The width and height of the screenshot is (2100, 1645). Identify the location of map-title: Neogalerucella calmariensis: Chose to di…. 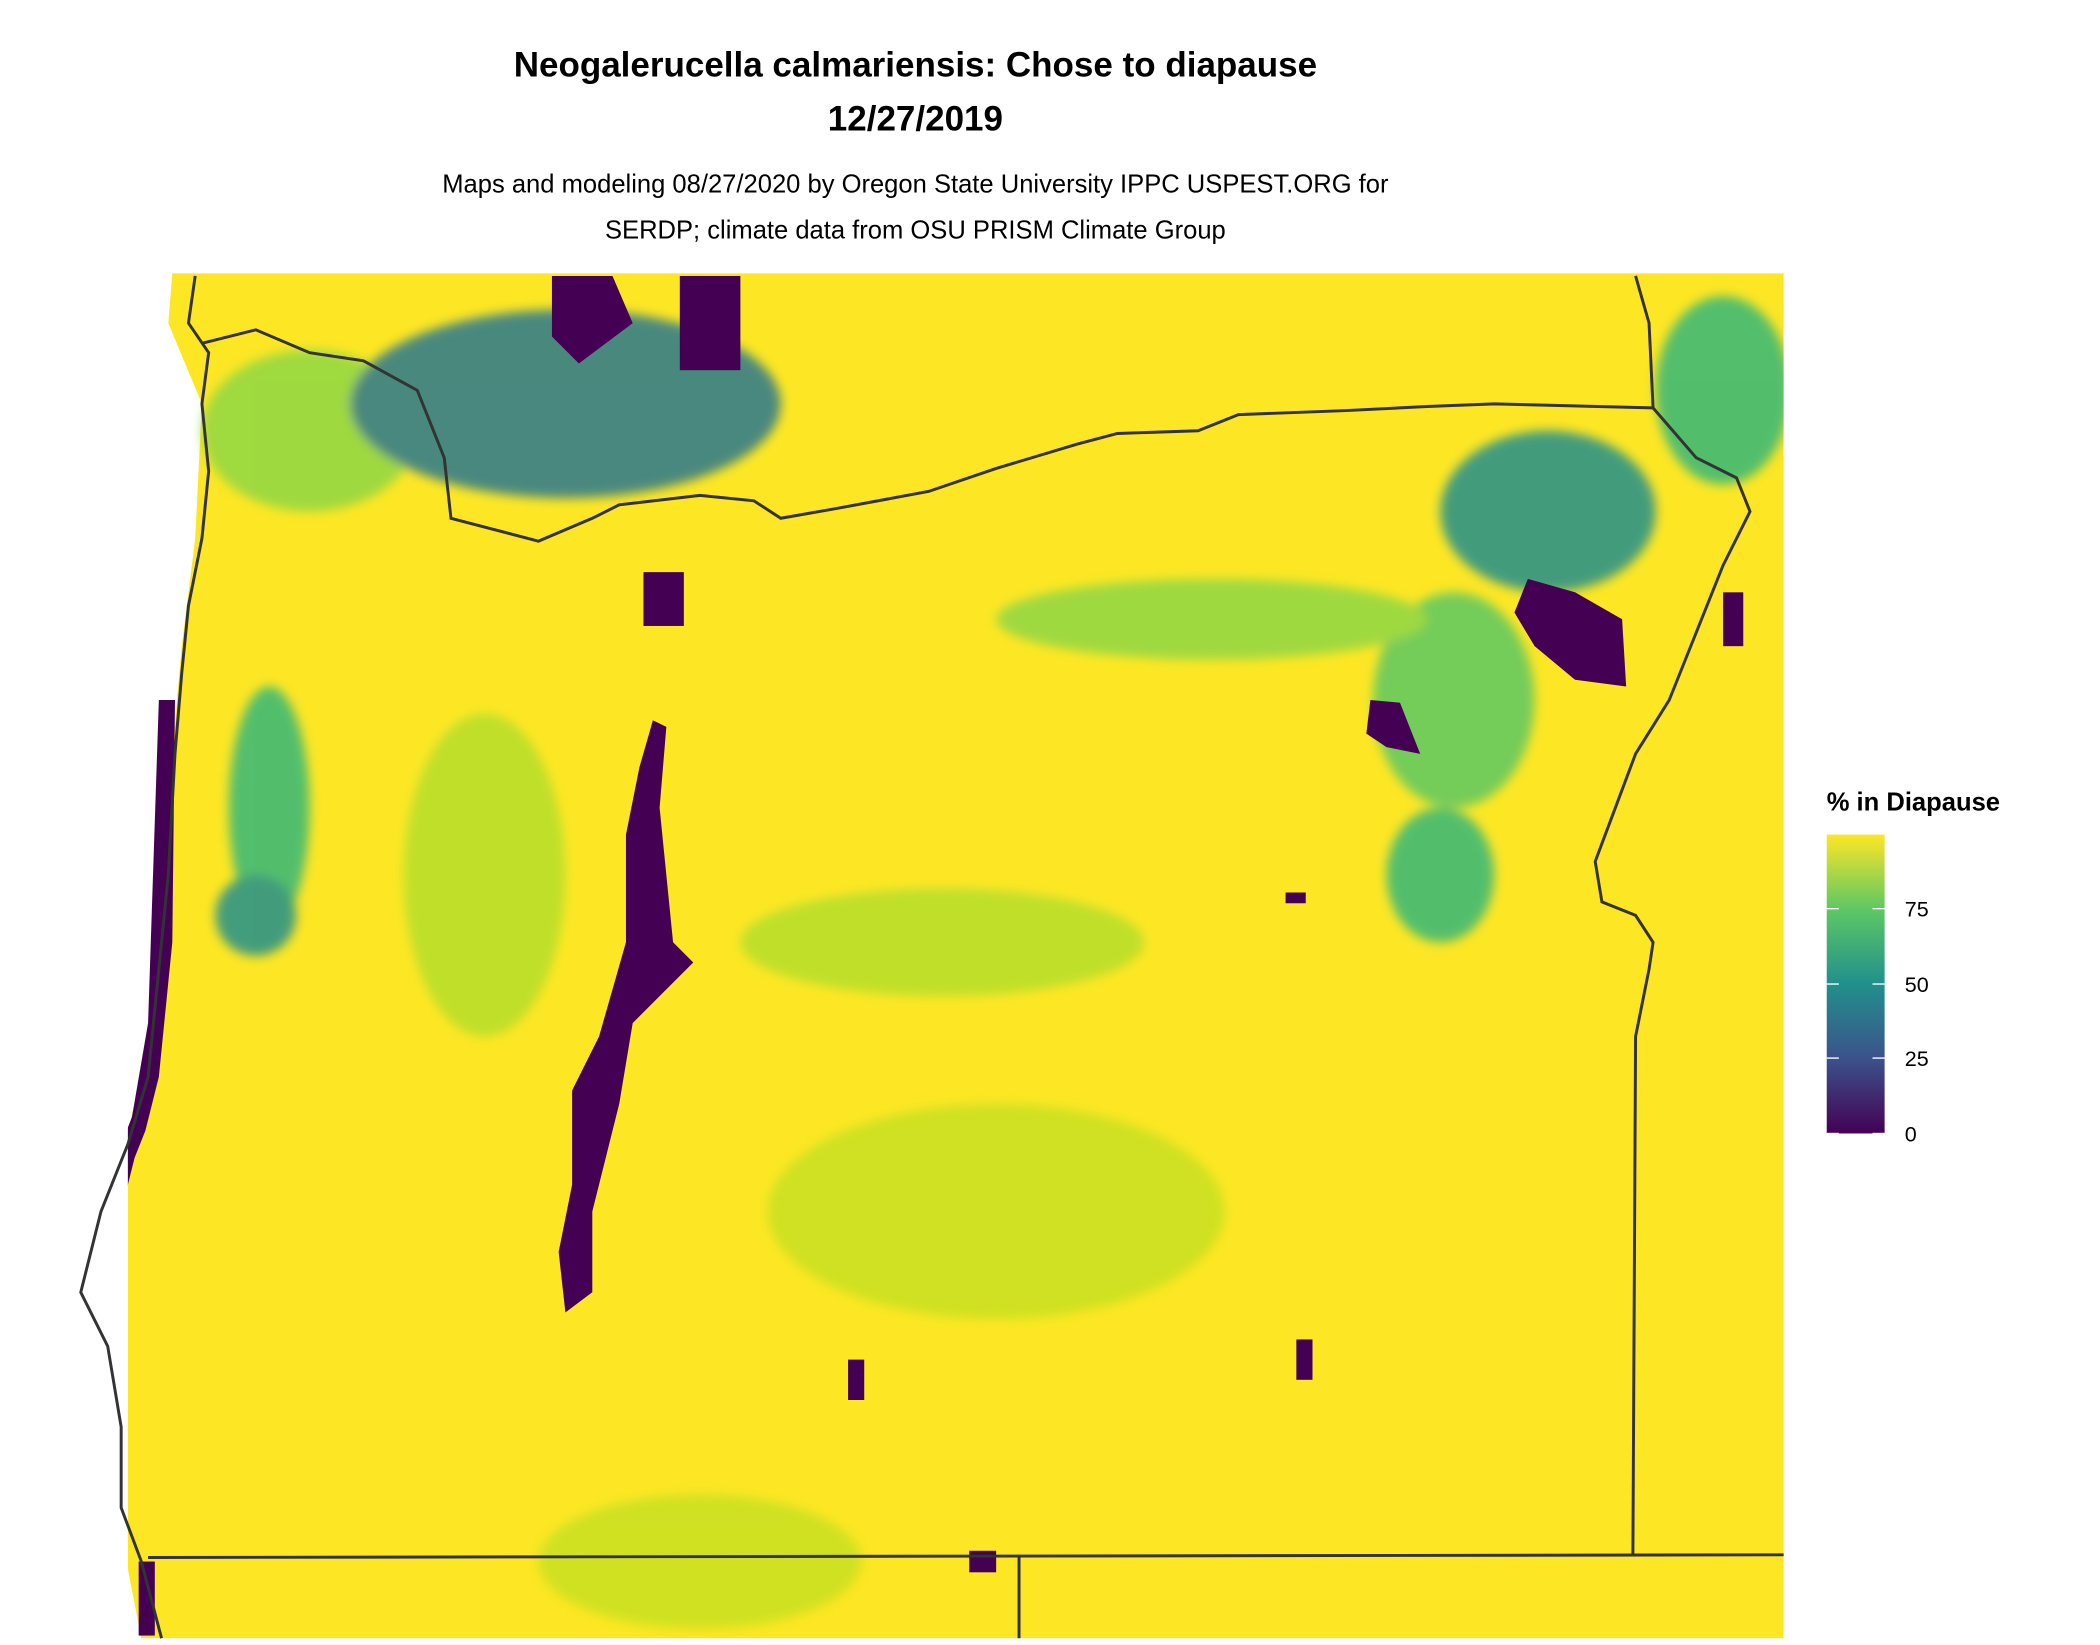
(915, 65).